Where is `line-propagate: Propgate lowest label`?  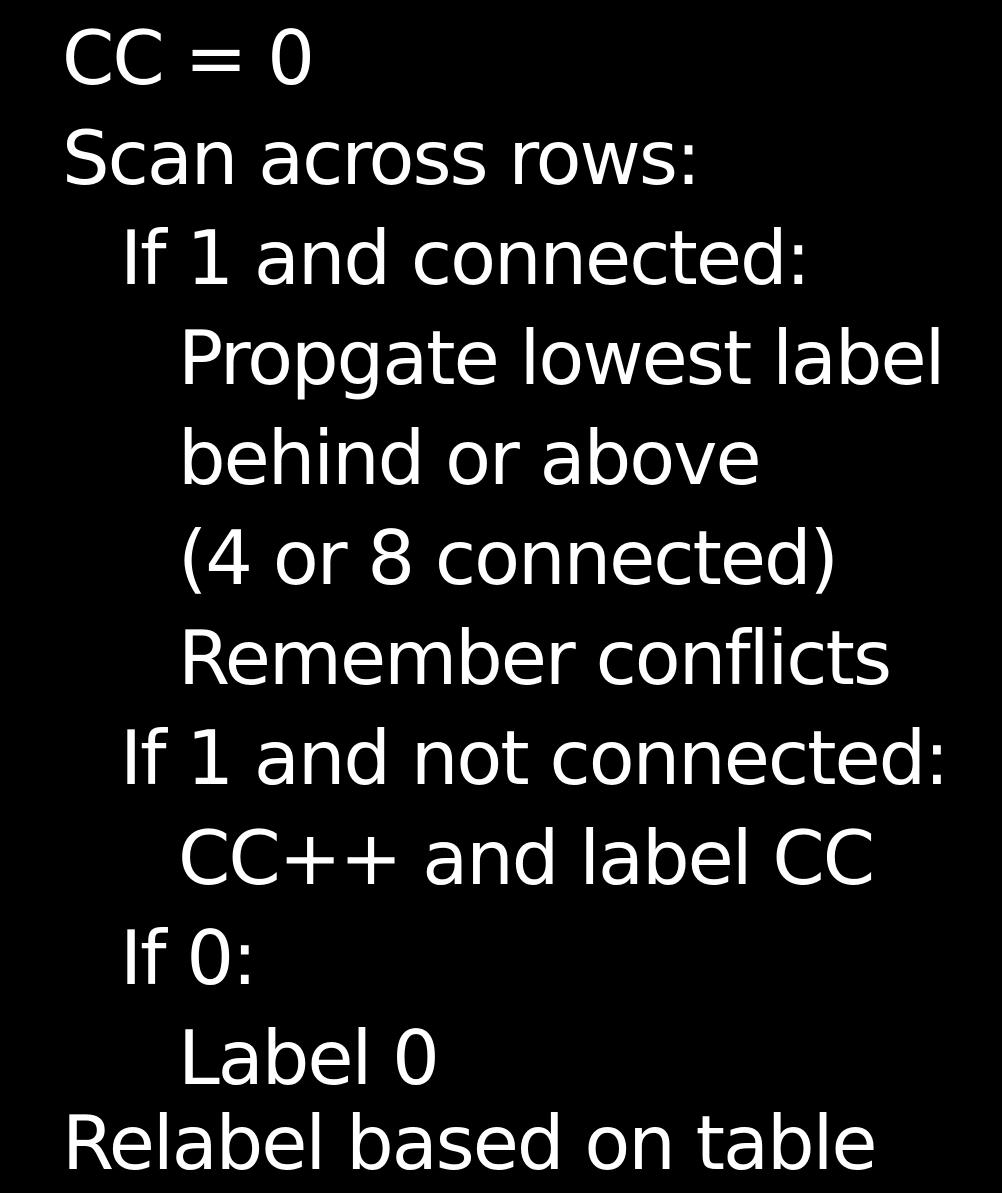 line-propagate: Propgate lowest label is located at coordinates (561, 358).